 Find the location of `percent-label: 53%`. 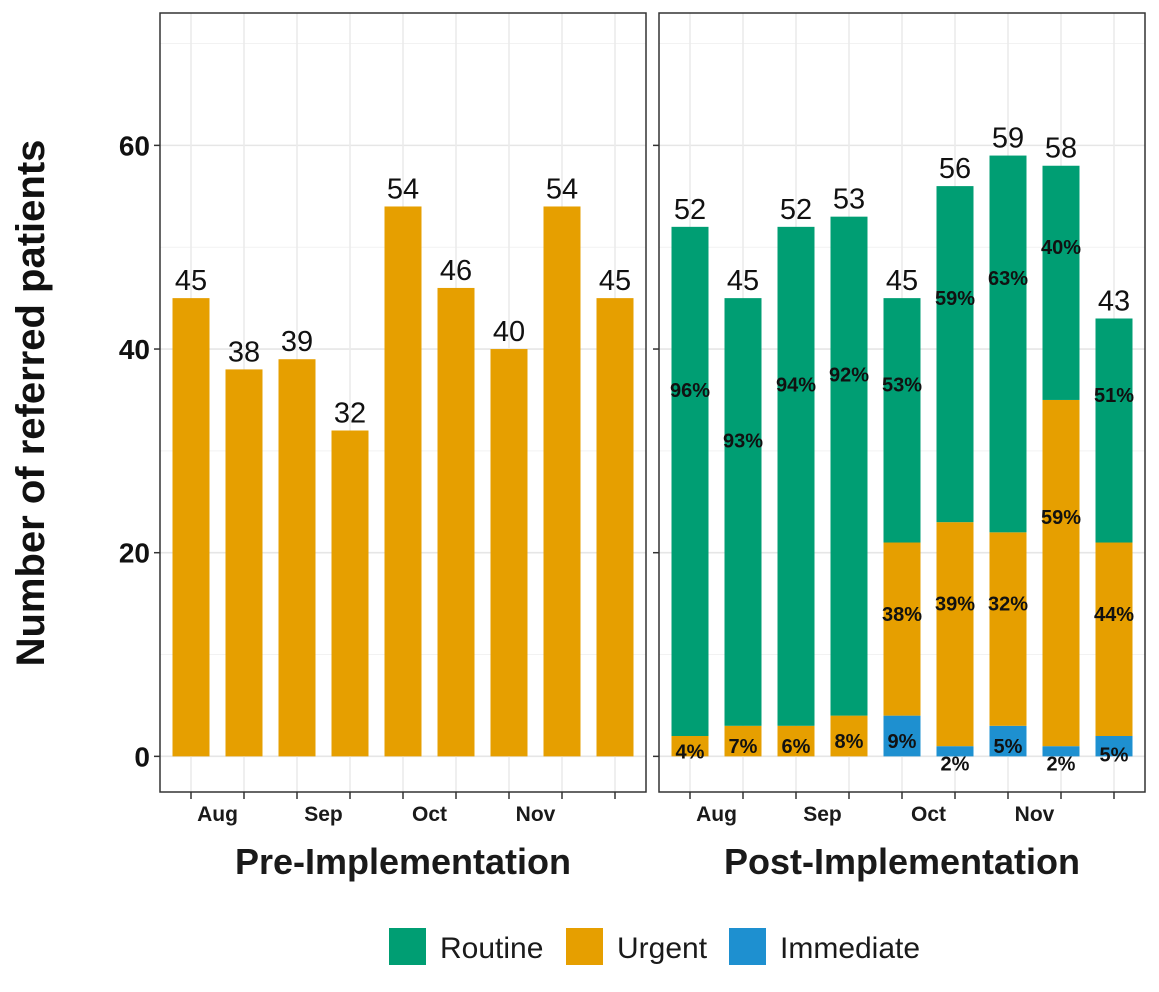

percent-label: 53% is located at coordinates (902, 386).